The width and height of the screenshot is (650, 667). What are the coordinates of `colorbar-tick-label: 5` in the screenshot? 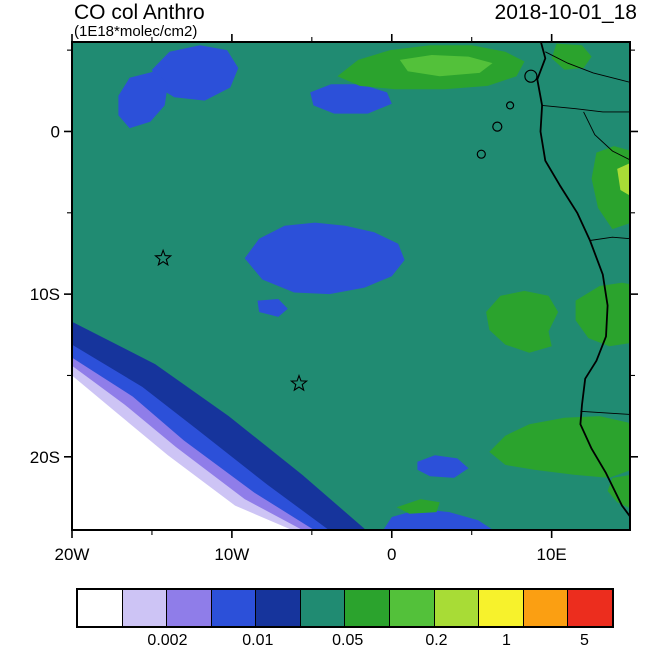 It's located at (584, 640).